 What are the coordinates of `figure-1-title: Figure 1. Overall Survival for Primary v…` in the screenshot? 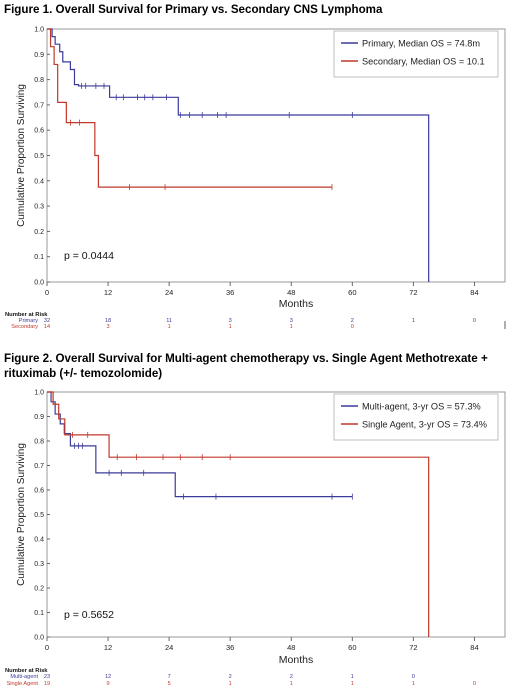 It's located at (193, 9).